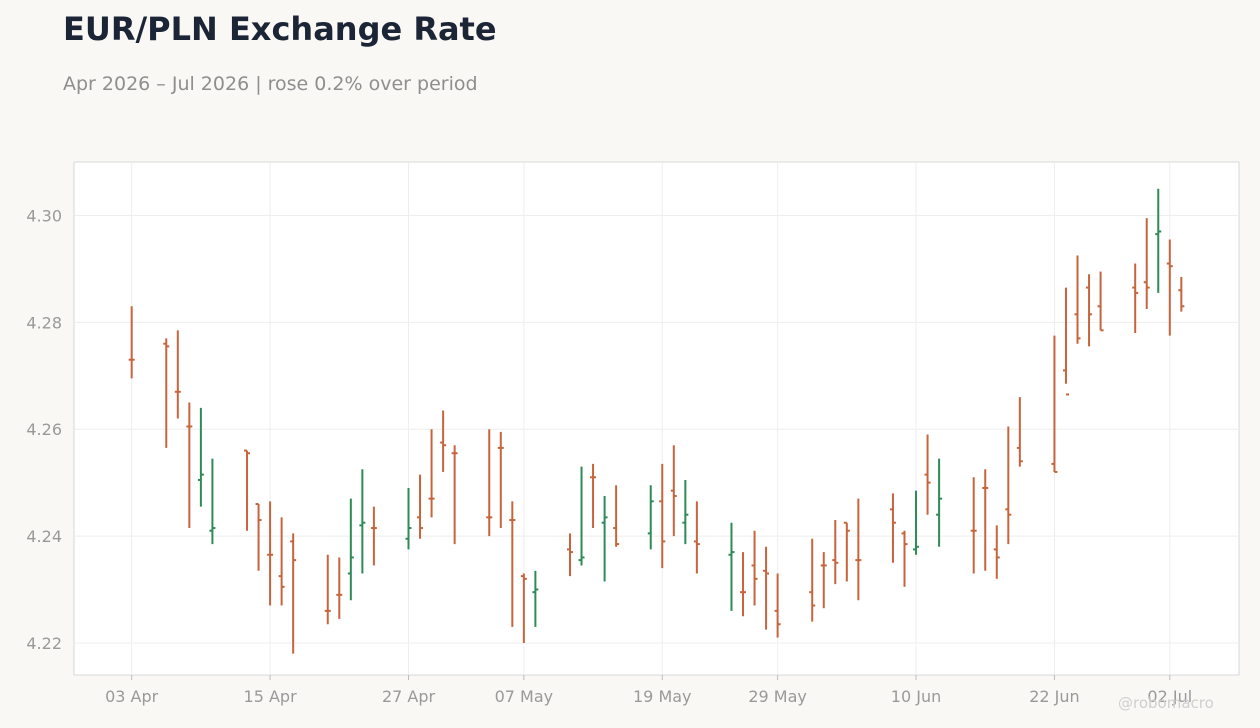  I want to click on y-tick-label: 4.28, so click(44, 322).